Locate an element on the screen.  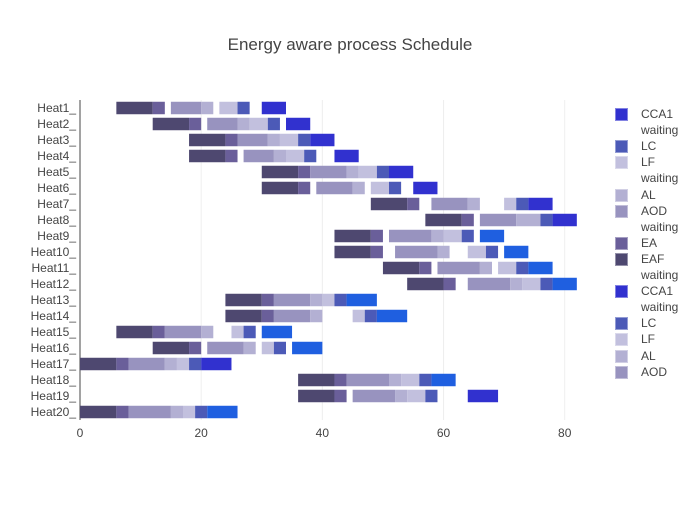
legend-item: LC is located at coordinates (654, 323).